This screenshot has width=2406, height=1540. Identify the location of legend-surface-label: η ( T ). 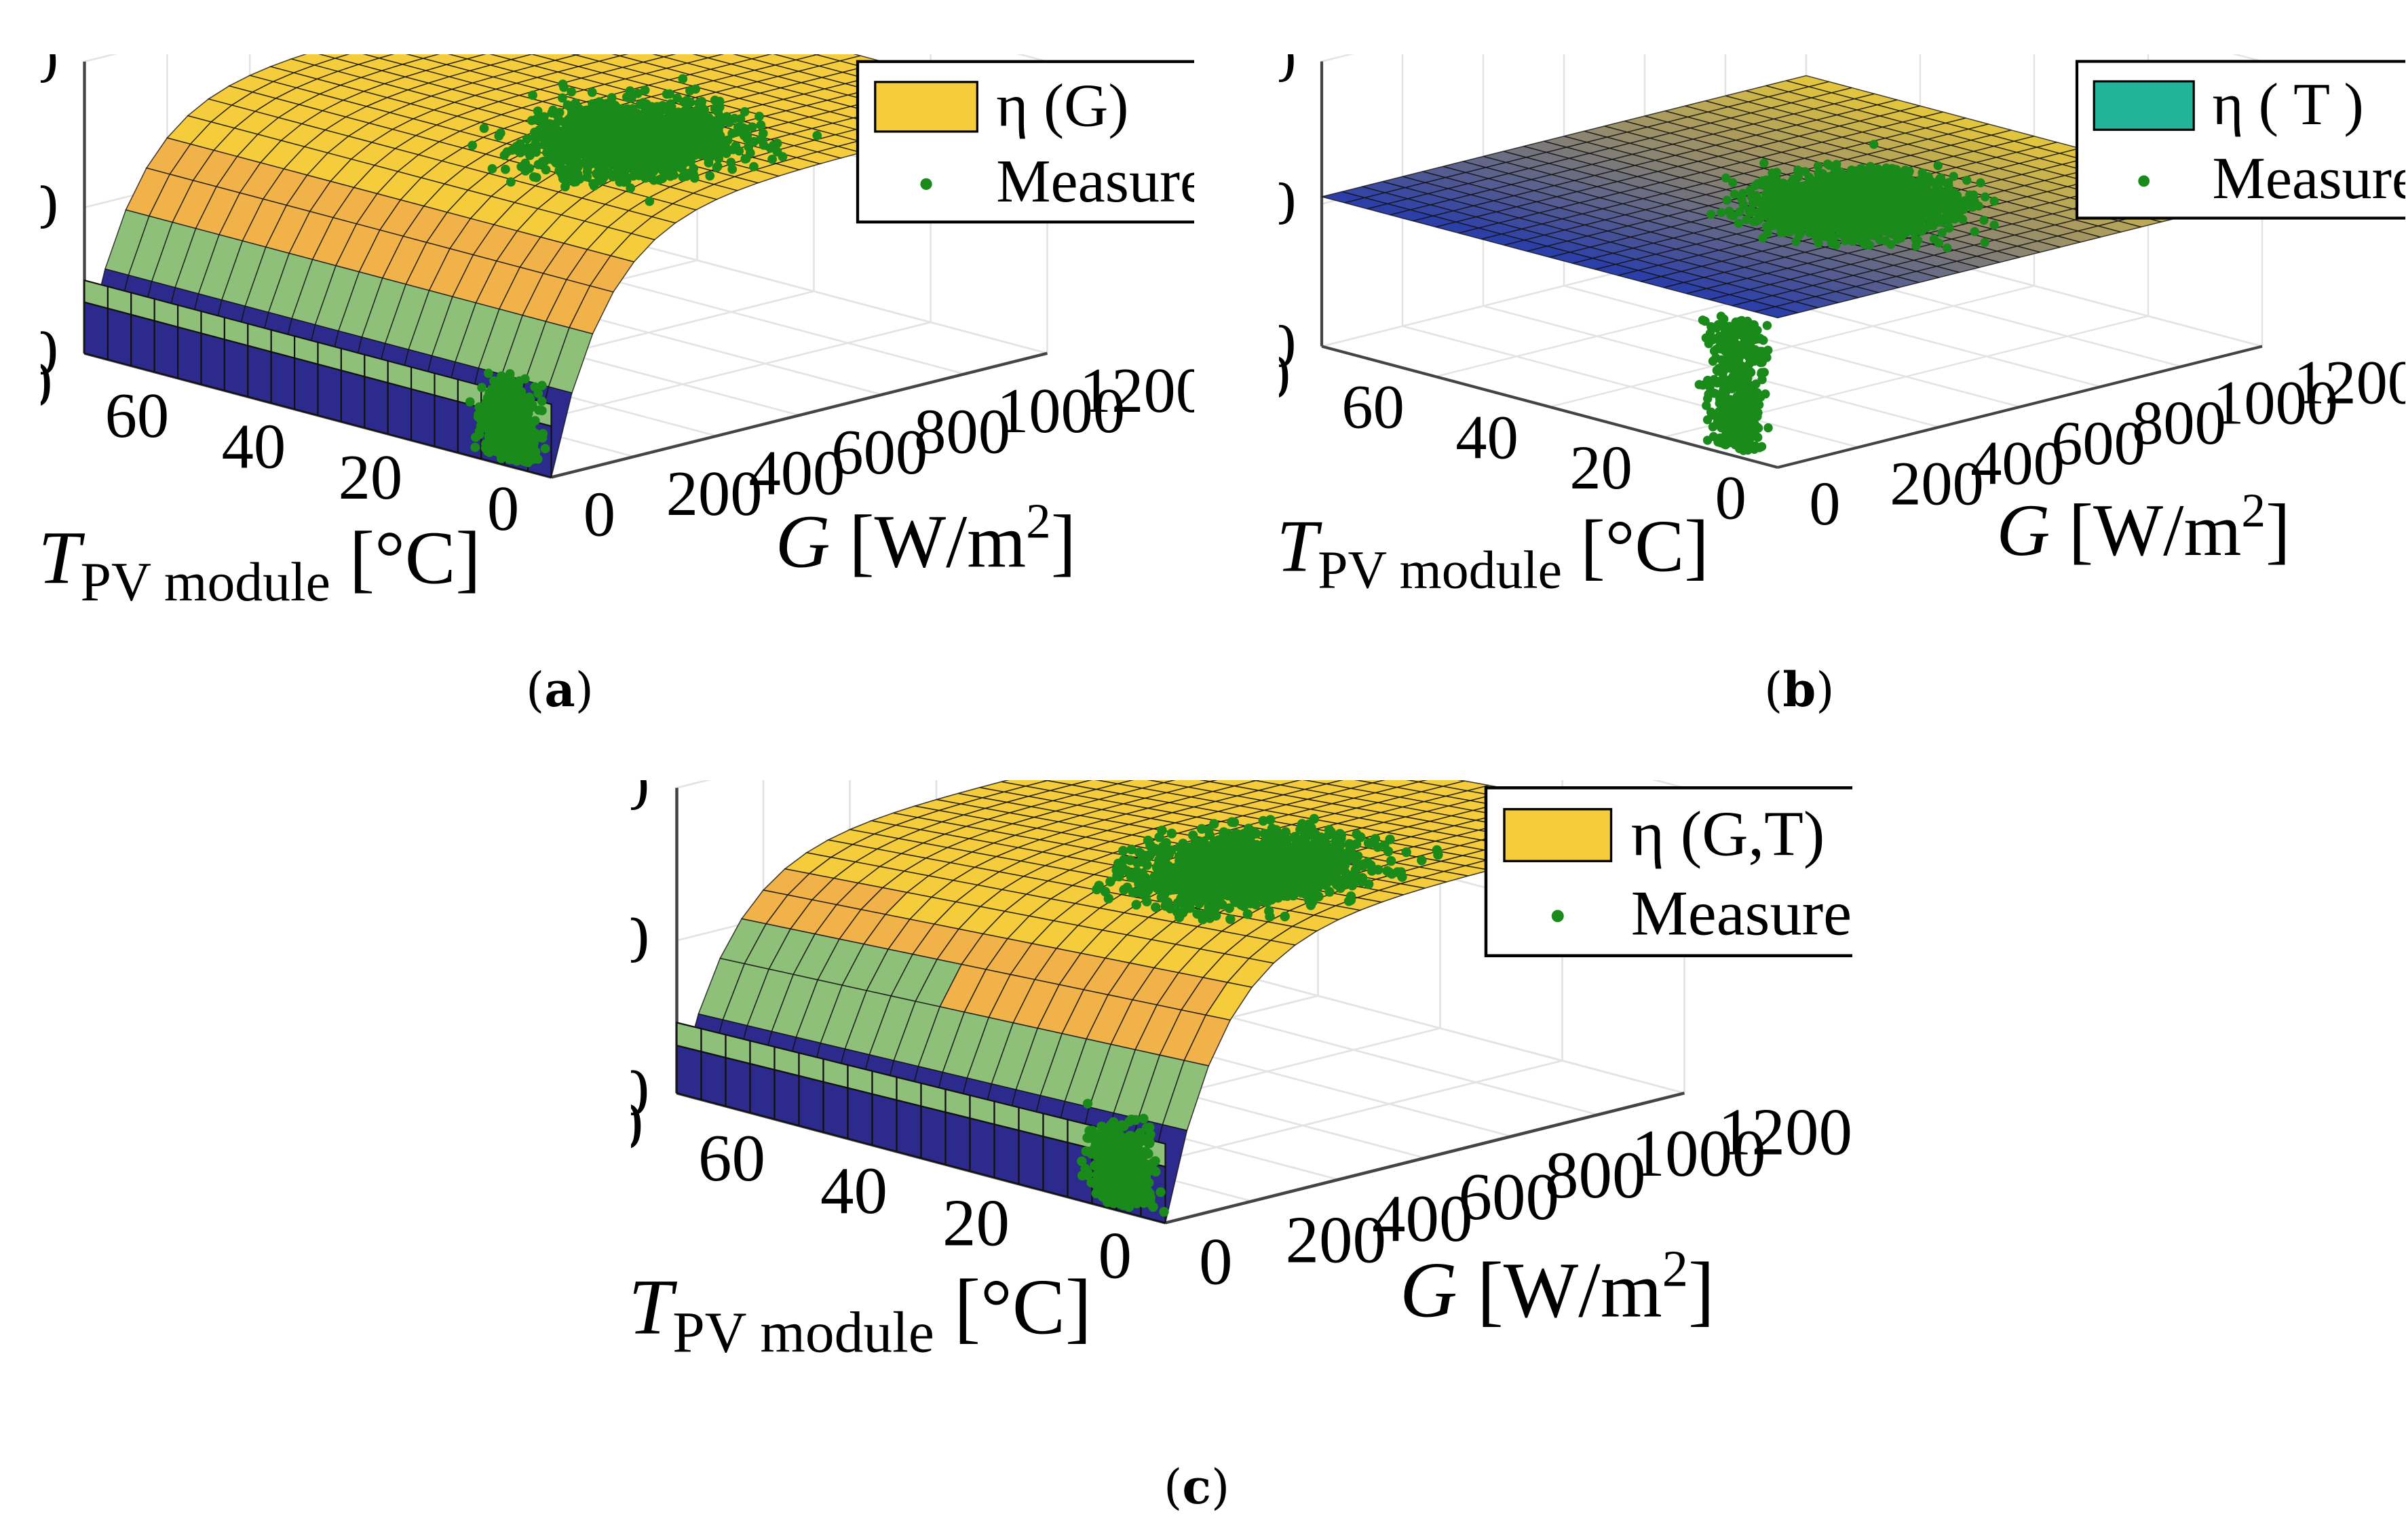
(2288, 104).